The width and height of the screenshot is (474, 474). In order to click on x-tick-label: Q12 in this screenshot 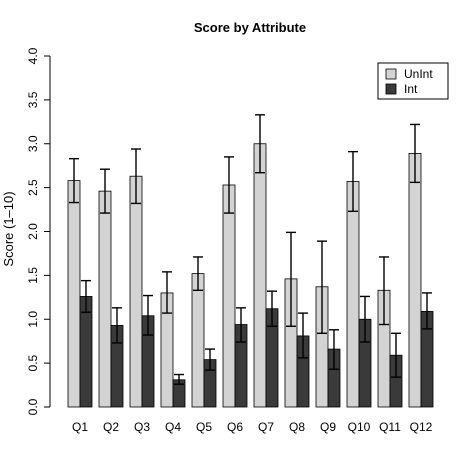, I will do `click(421, 427)`.